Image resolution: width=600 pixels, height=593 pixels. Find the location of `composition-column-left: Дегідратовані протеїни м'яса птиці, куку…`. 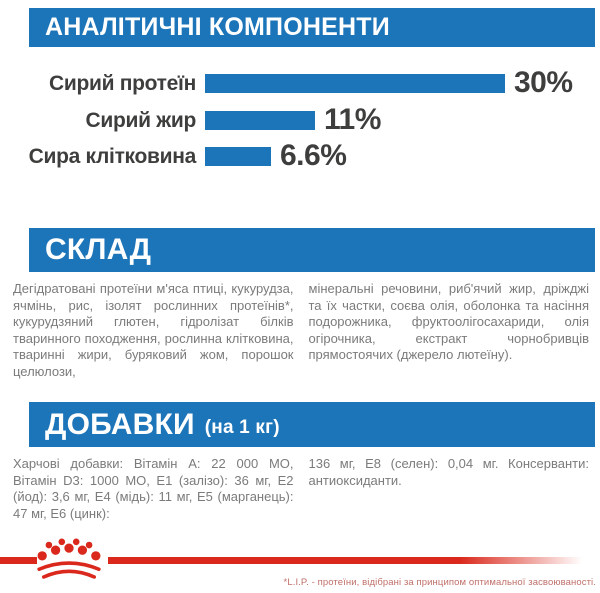

composition-column-left: Дегідратовані протеїни м'яса птиці, куку… is located at coordinates (153, 330).